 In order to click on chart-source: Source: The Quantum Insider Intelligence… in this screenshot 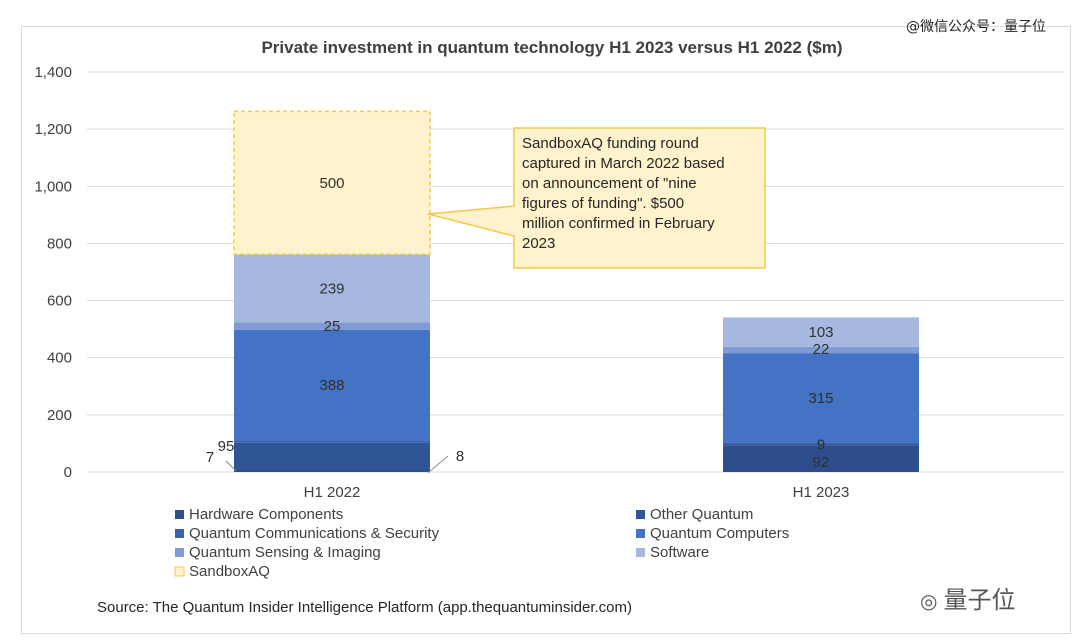, I will do `click(364, 607)`.